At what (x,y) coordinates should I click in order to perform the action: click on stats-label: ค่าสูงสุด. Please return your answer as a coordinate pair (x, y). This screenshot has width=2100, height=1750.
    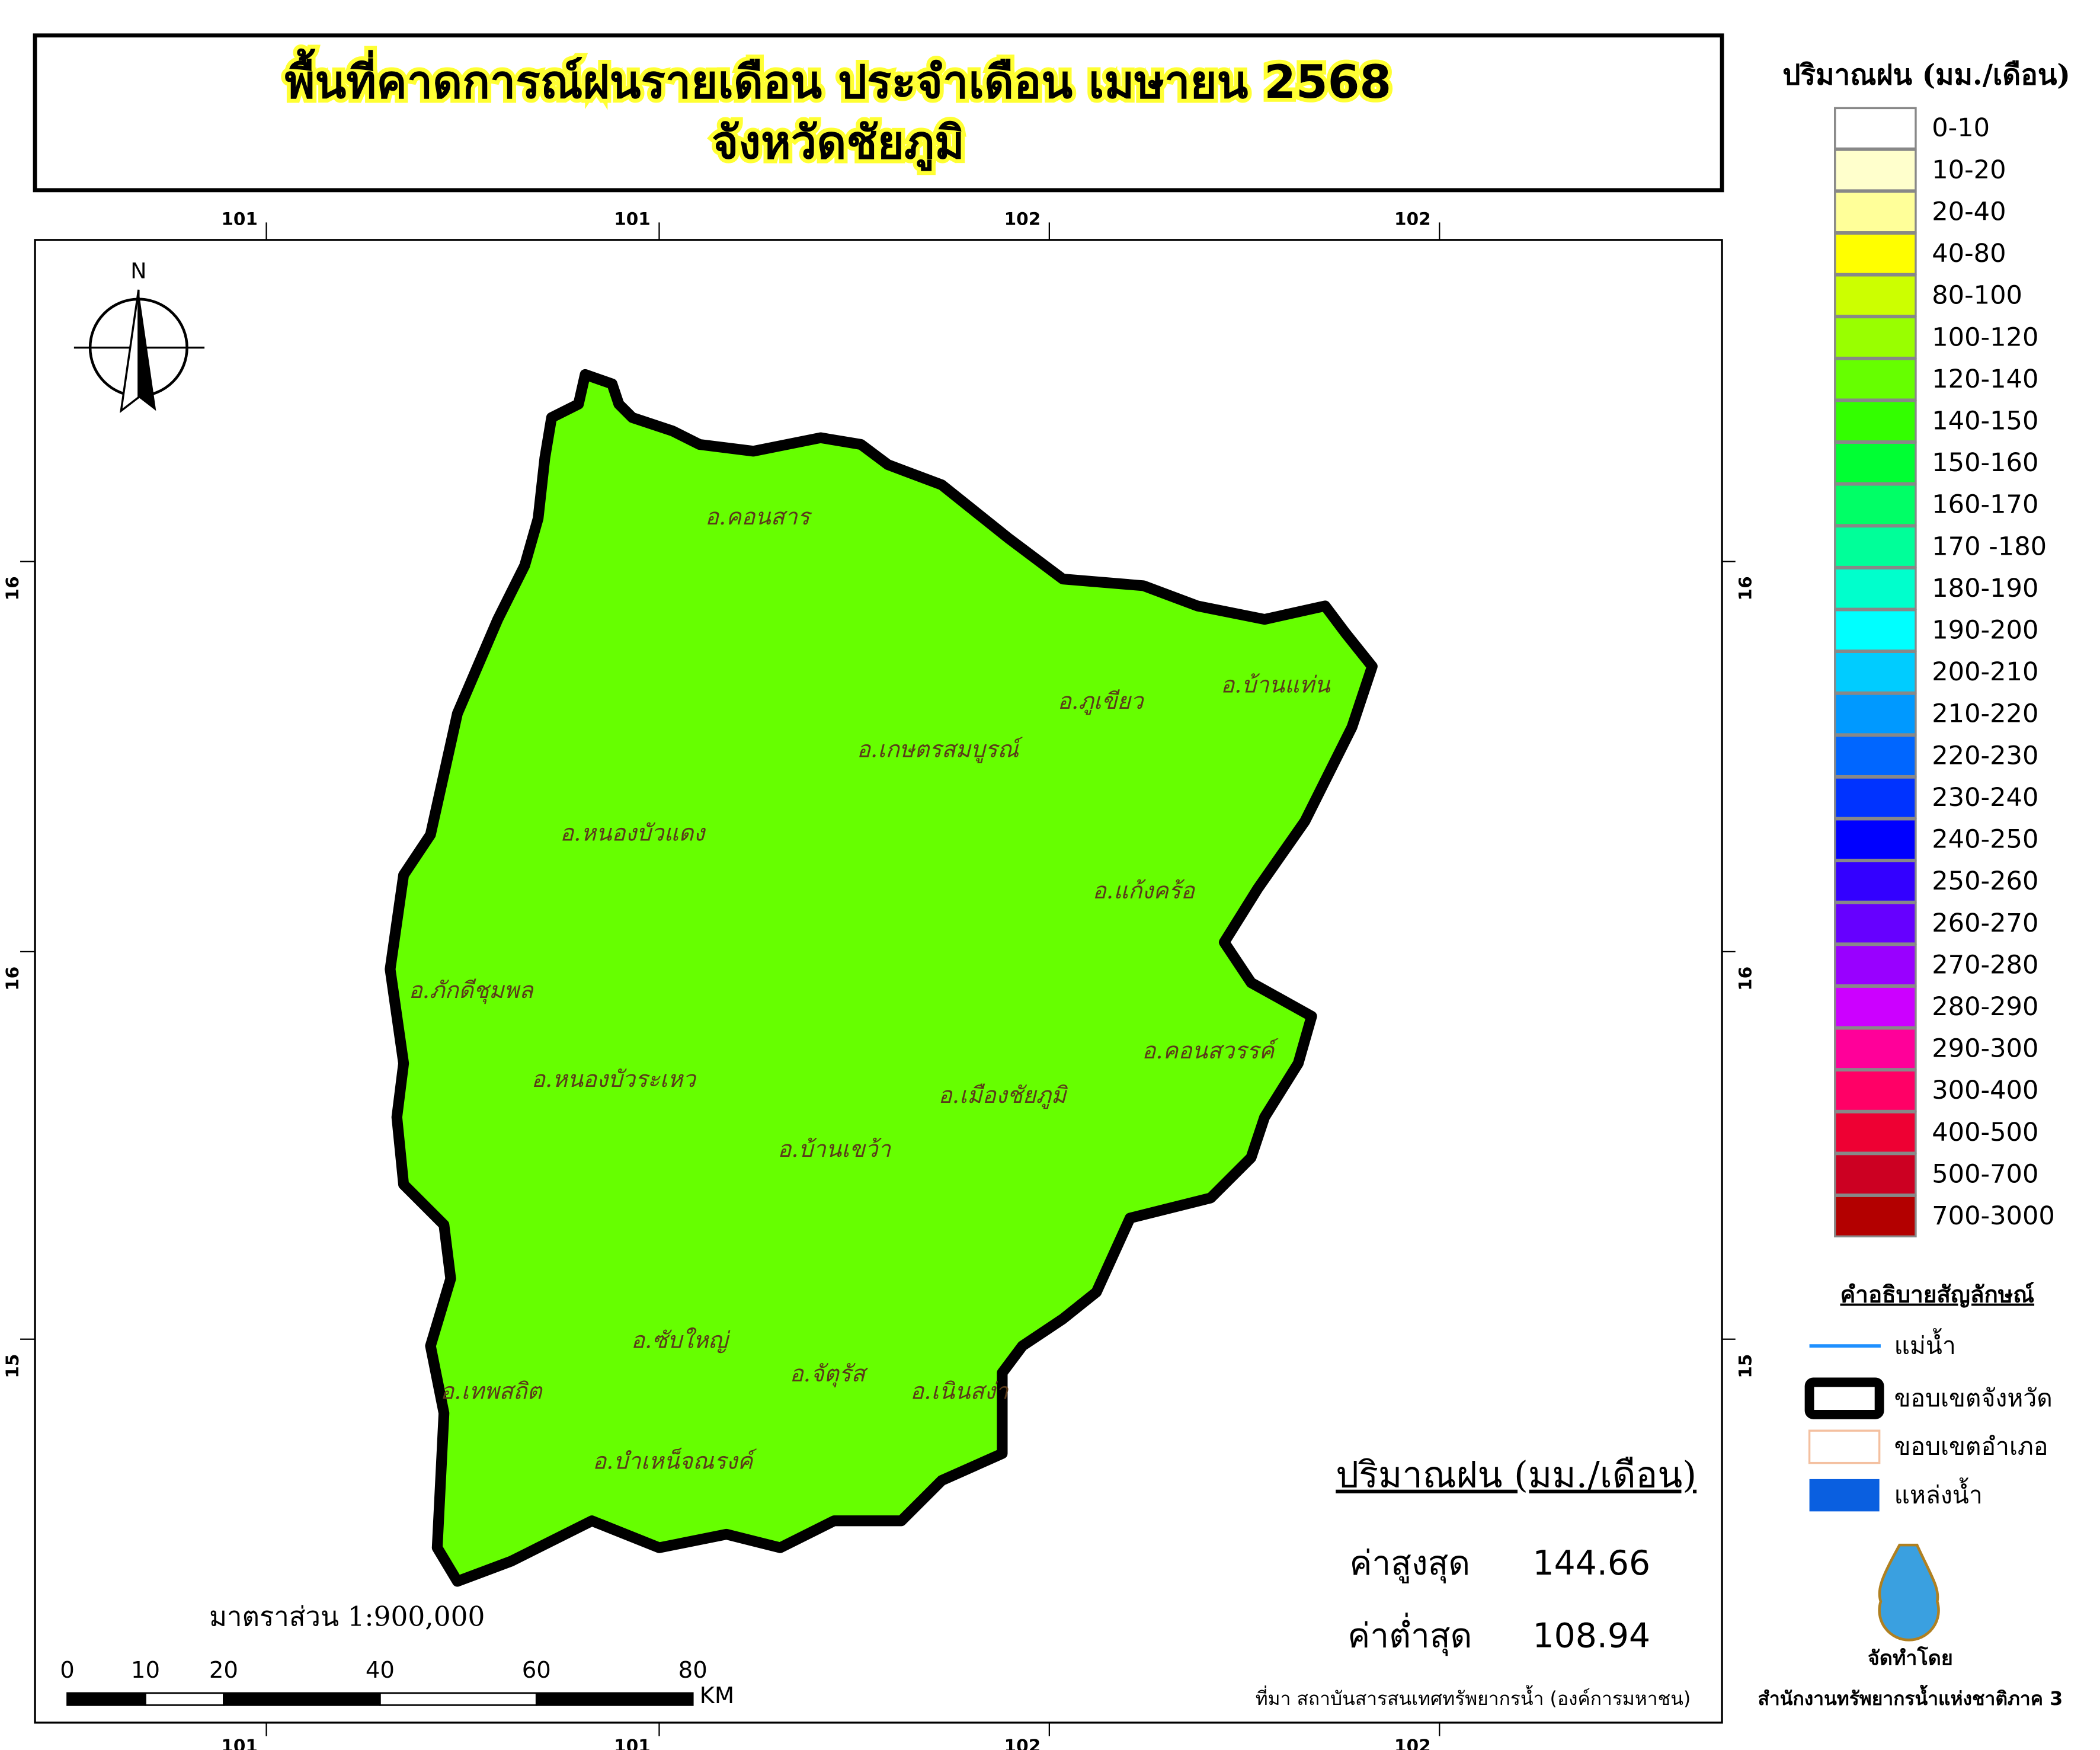
    Looking at the image, I should click on (1409, 1563).